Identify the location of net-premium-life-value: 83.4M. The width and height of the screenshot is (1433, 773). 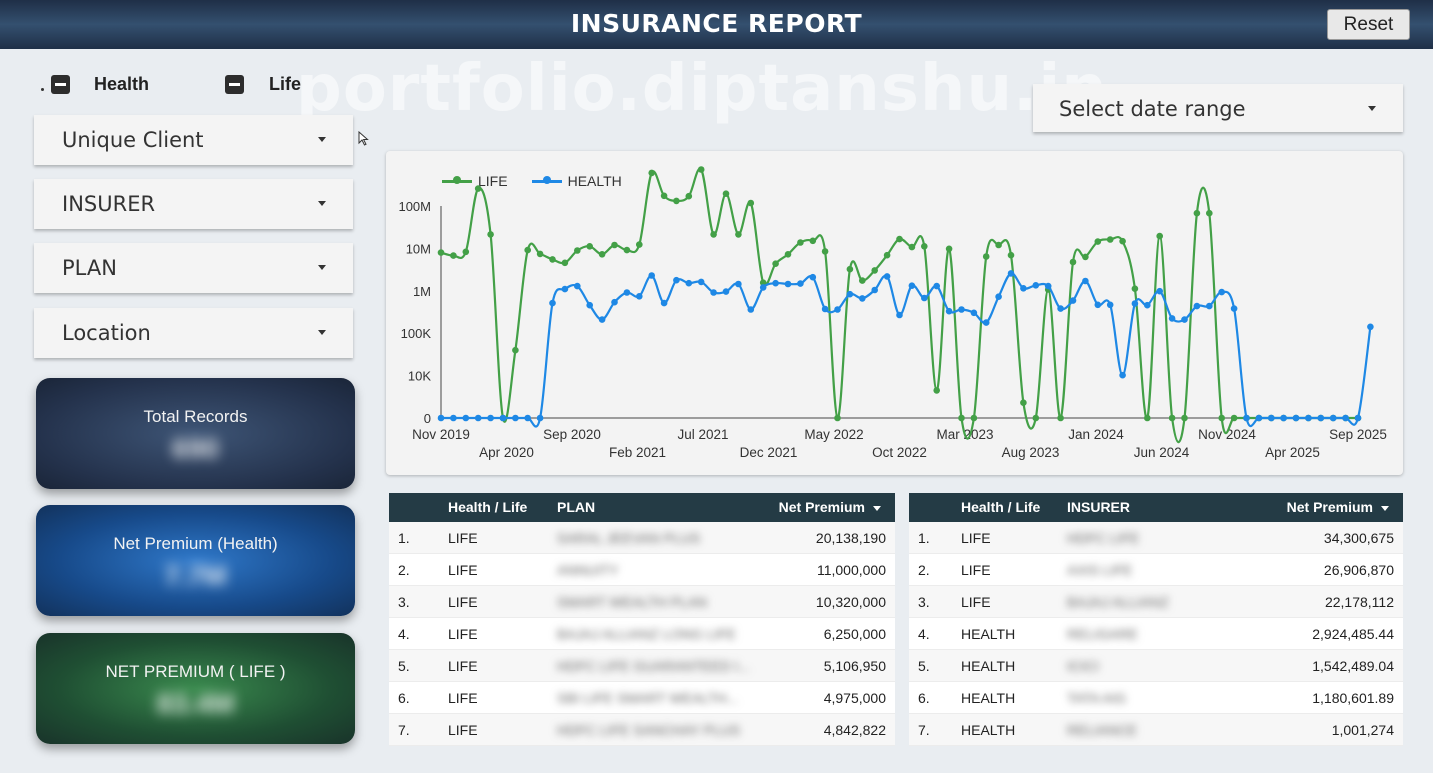
(195, 703).